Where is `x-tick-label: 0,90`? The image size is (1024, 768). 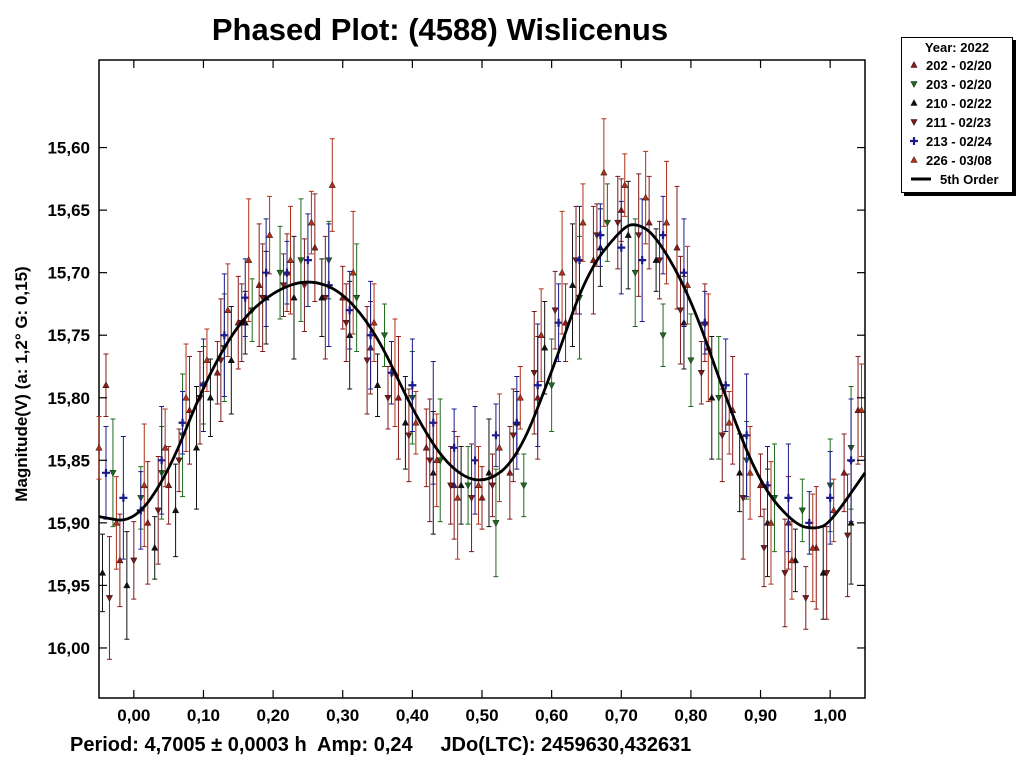 x-tick-label: 0,90 is located at coordinates (760, 715).